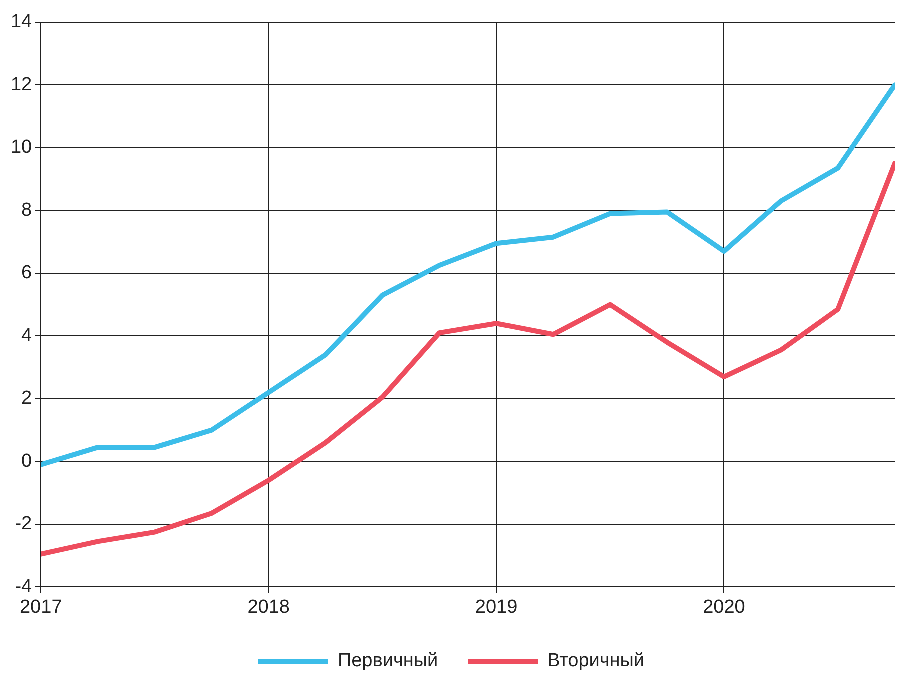  I want to click on y-tick-label: -4, so click(24, 587).